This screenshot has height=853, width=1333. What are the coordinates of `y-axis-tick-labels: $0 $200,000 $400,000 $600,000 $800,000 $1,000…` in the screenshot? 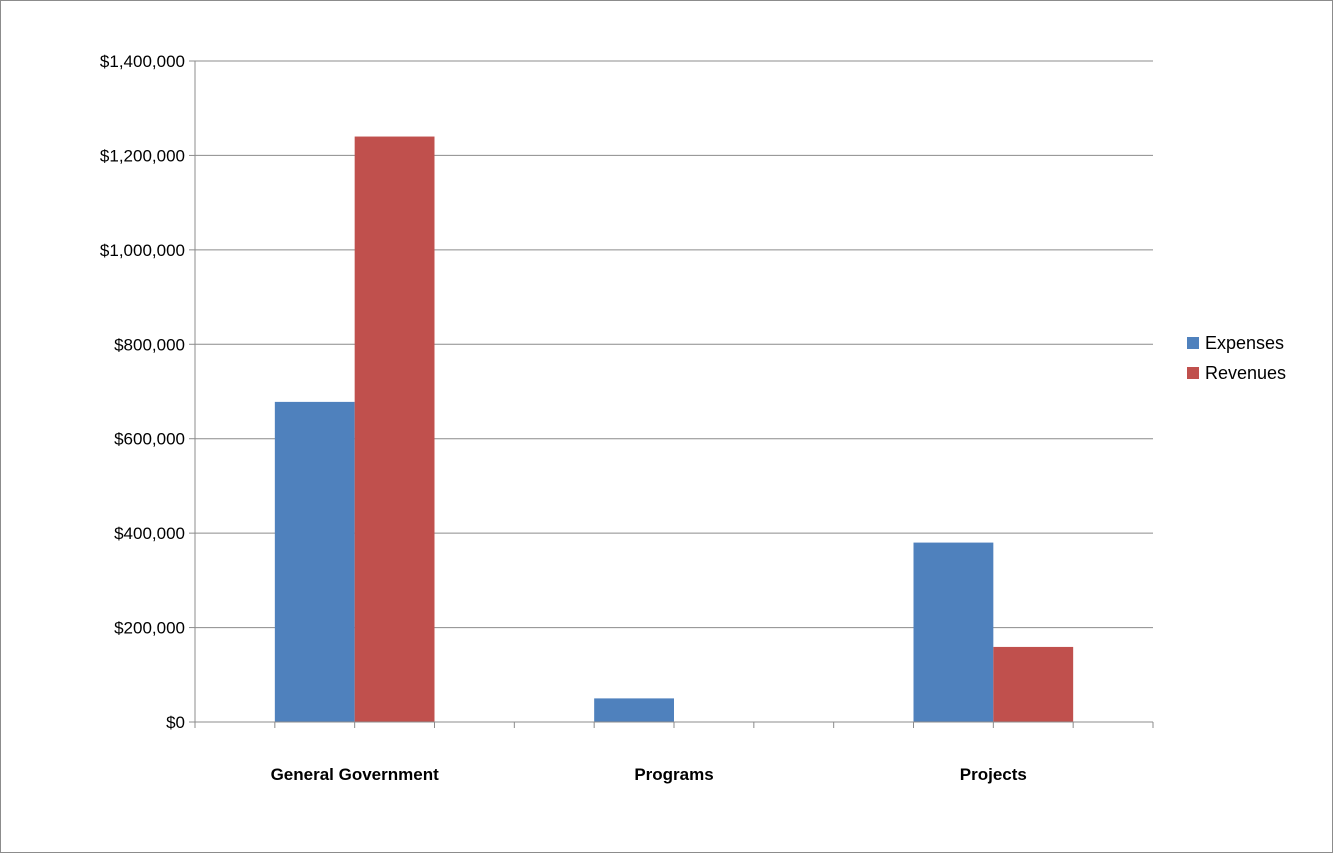 It's located at (142, 392).